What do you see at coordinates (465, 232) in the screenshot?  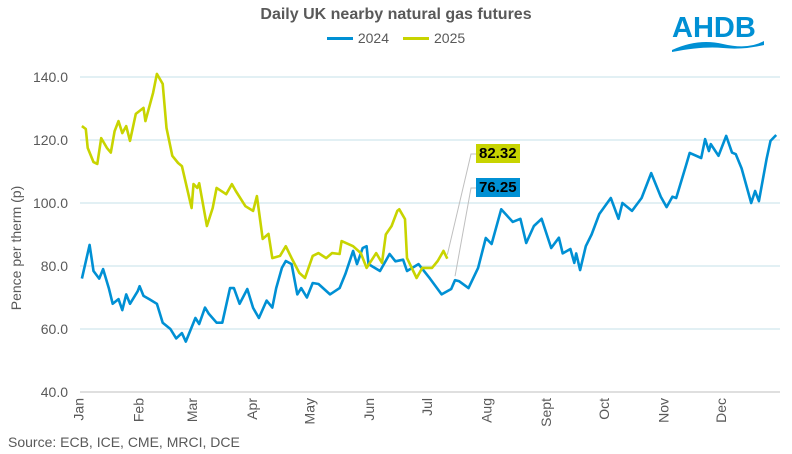 I see `leader-line-2024` at bounding box center [465, 232].